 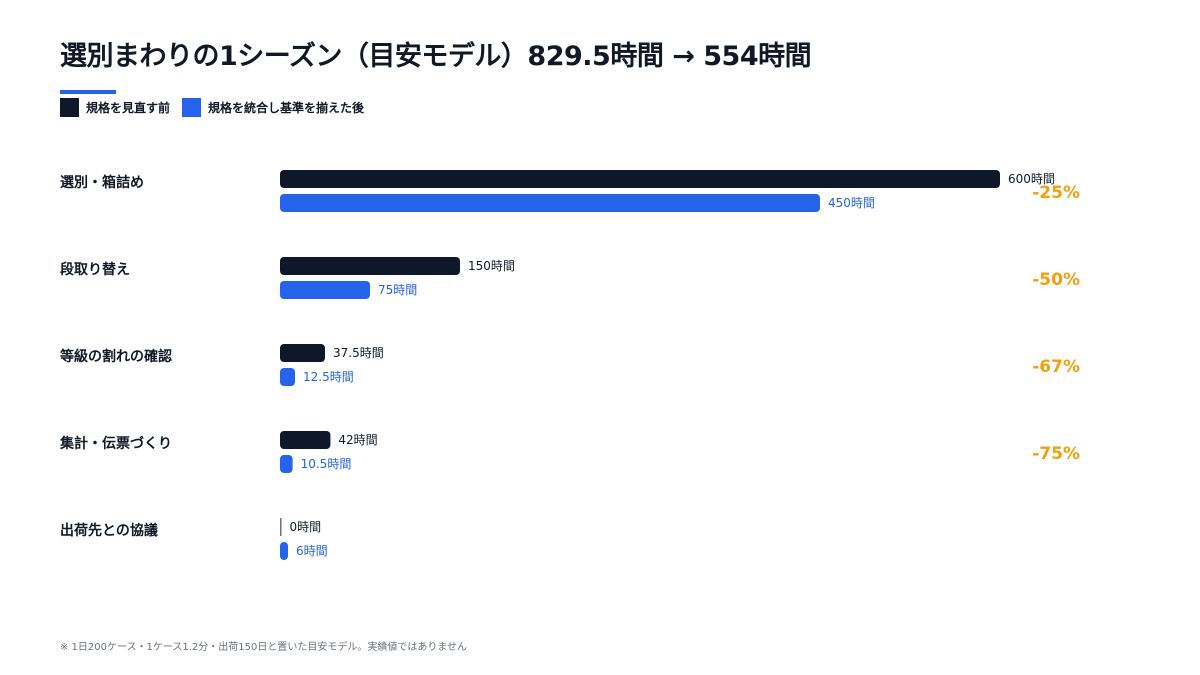 I want to click on value-label-after: 75時間, so click(x=397, y=290).